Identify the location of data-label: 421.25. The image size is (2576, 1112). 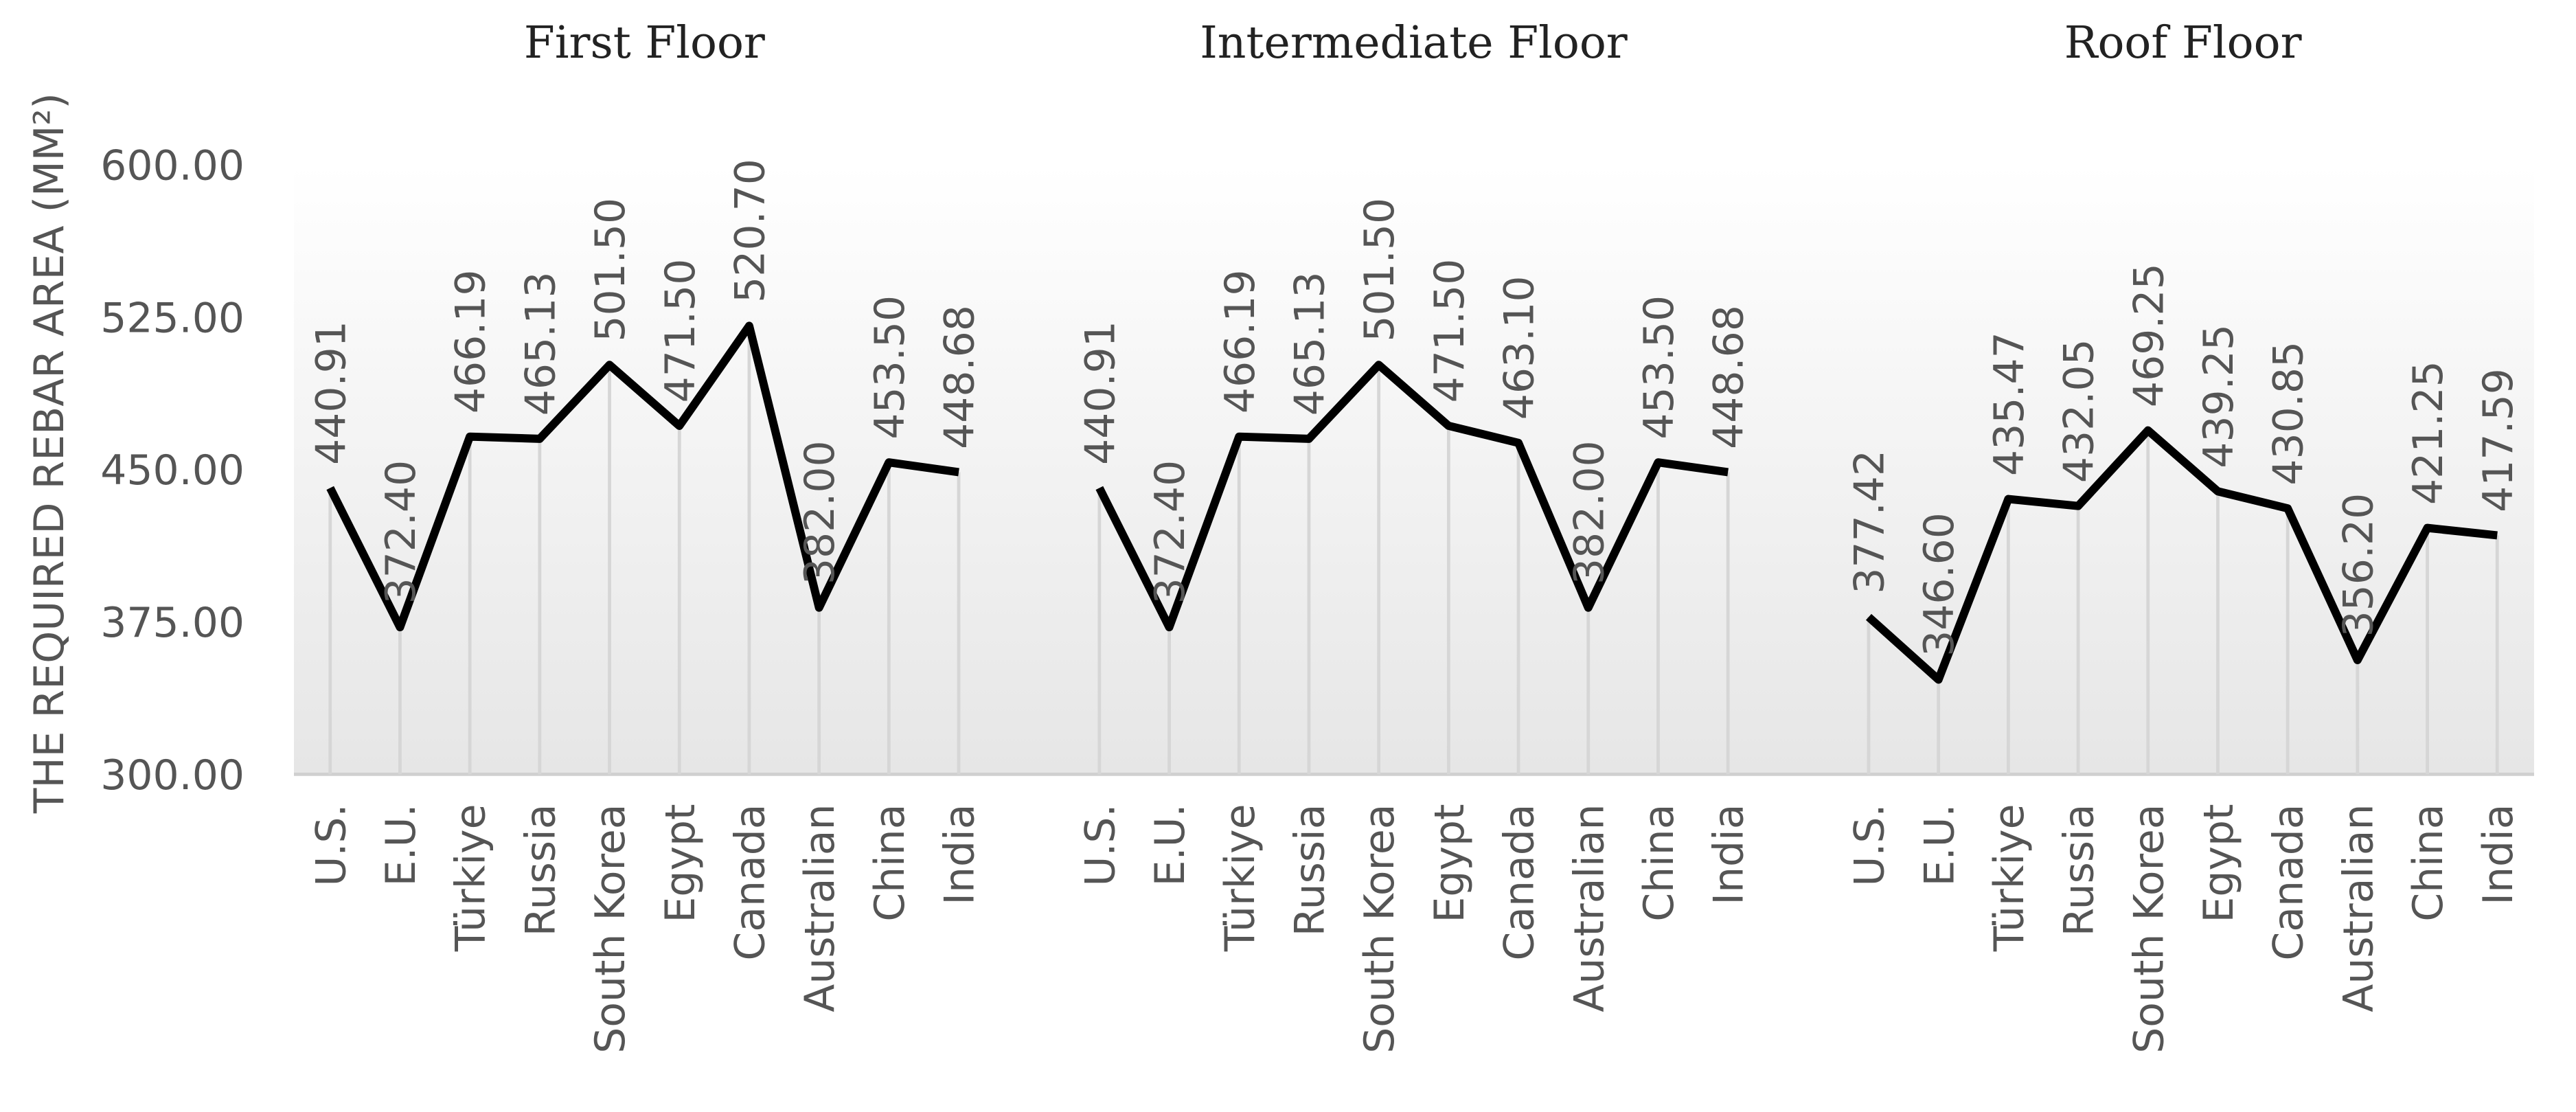
(2428, 433).